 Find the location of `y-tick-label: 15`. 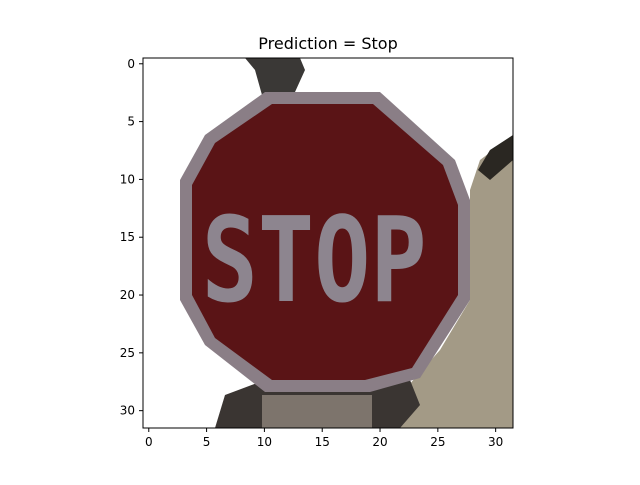

y-tick-label: 15 is located at coordinates (127, 237).